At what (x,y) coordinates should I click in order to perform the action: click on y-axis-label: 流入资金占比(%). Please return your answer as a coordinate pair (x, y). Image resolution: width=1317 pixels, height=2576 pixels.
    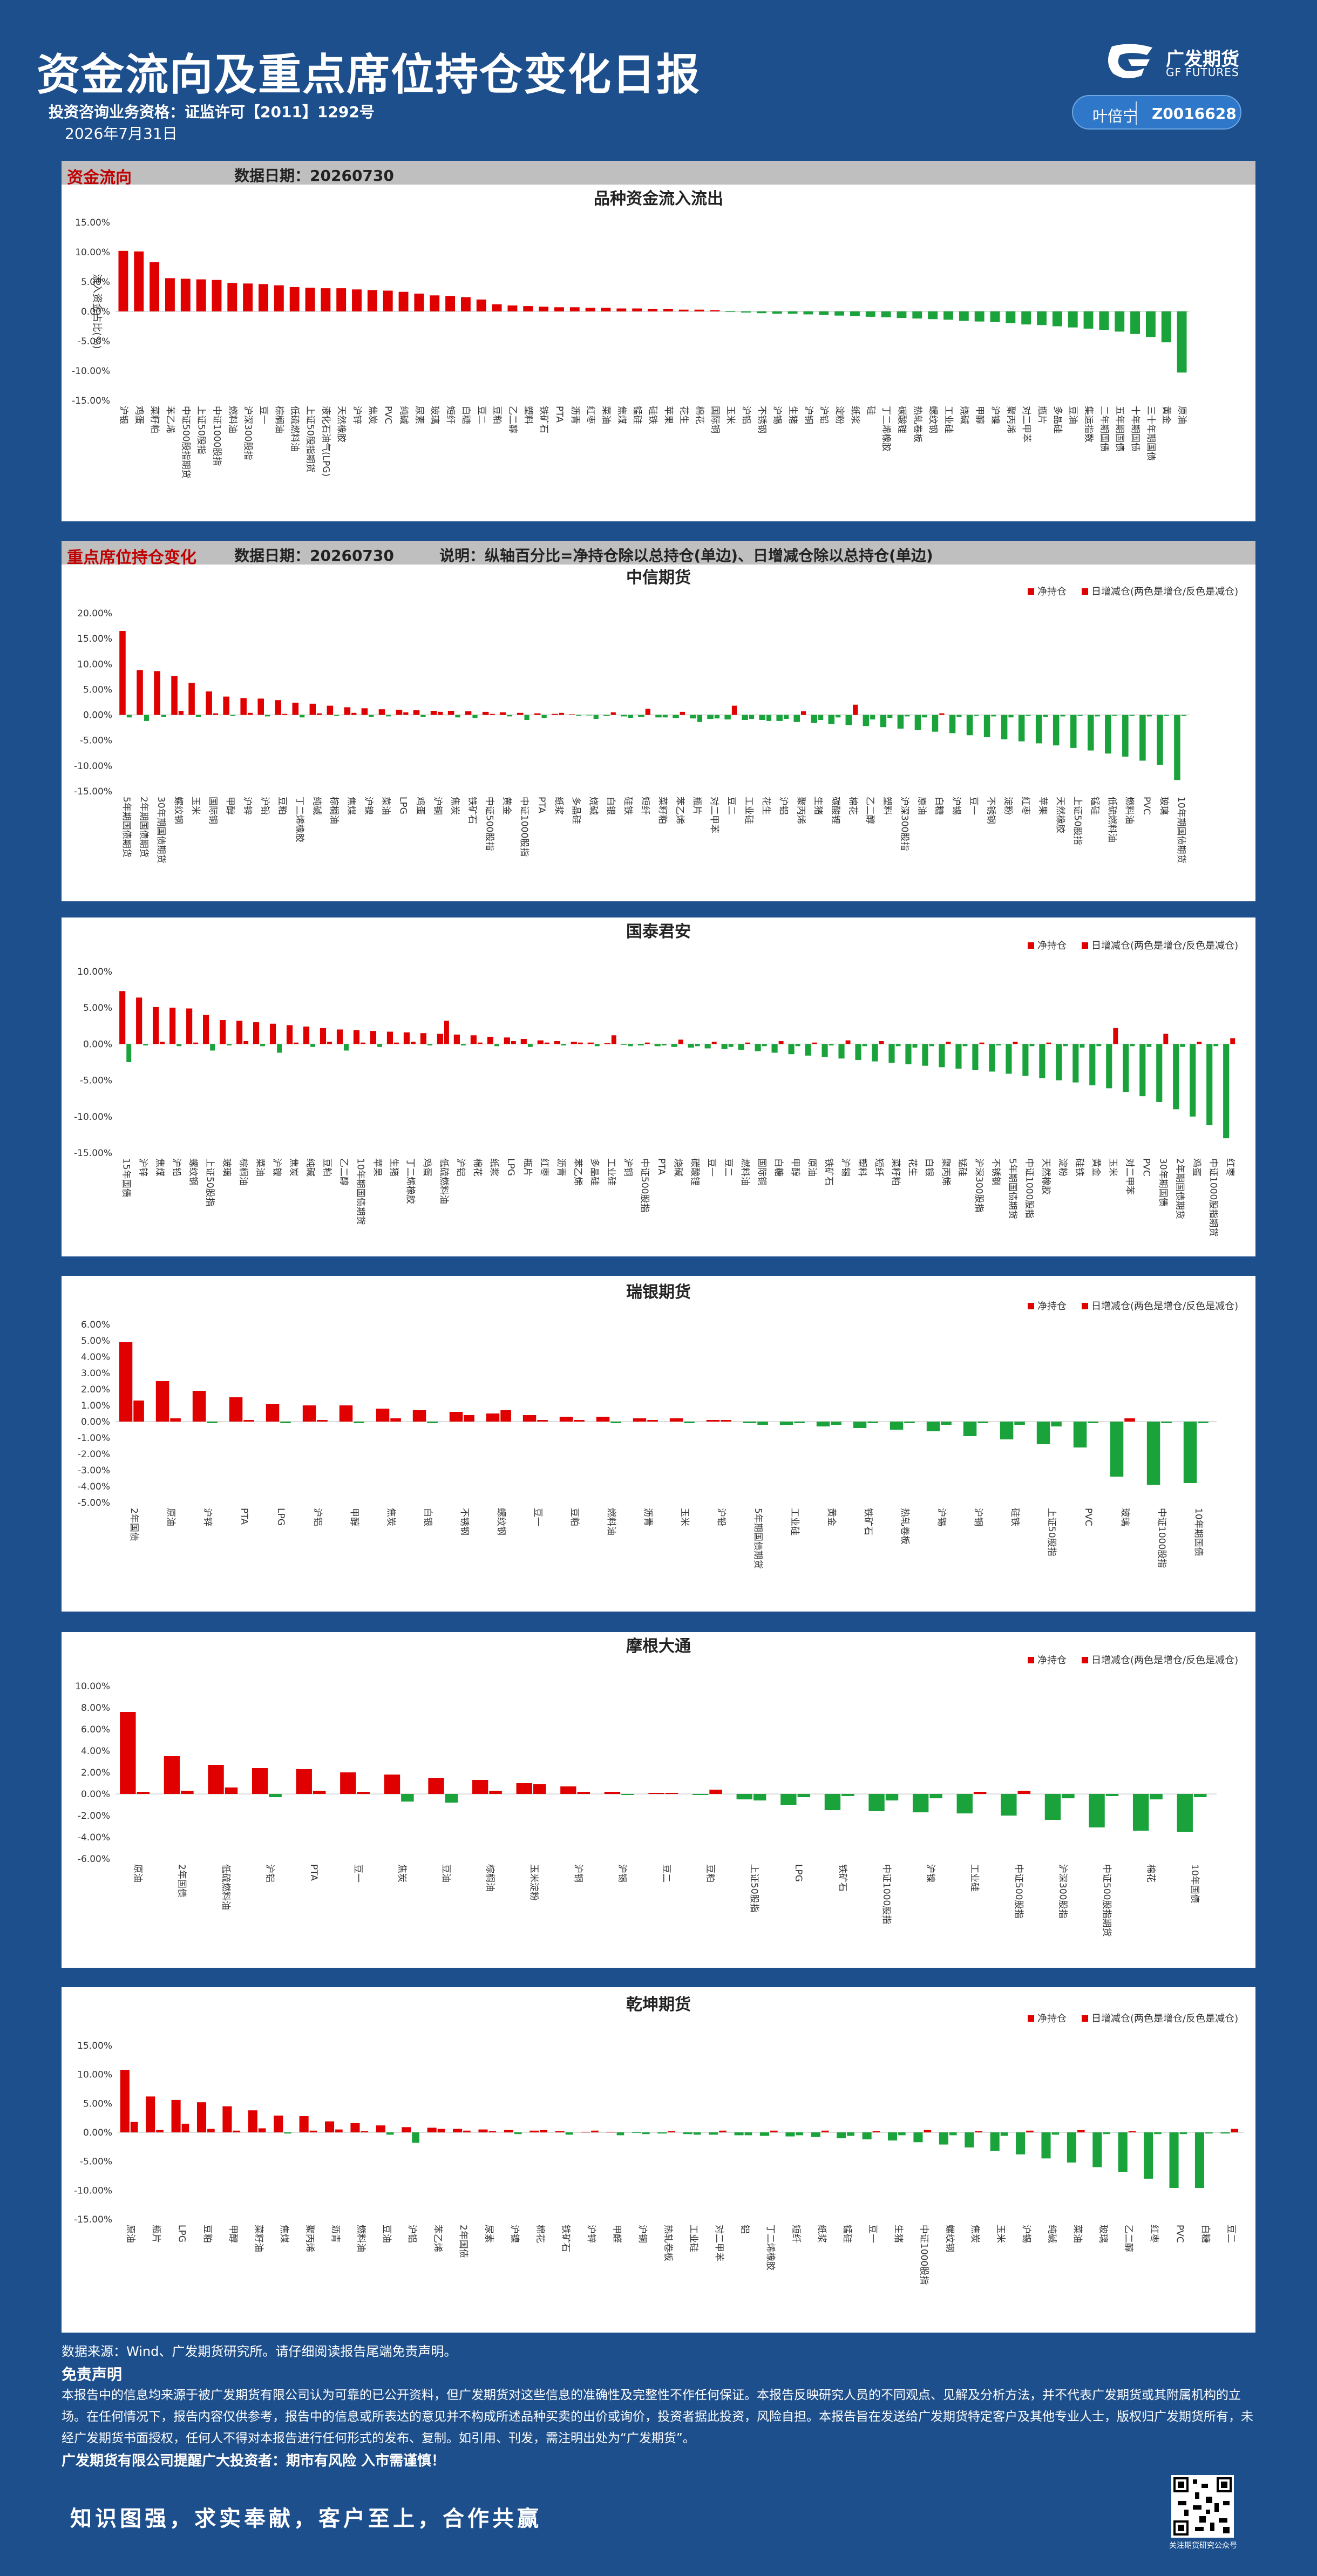
    Looking at the image, I should click on (97, 311).